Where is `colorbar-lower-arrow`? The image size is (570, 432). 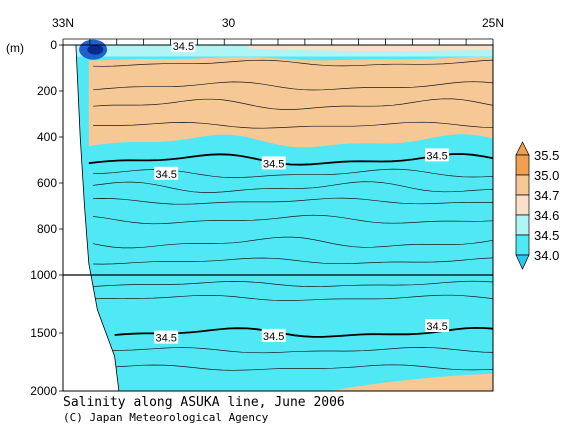 colorbar-lower-arrow is located at coordinates (522, 262).